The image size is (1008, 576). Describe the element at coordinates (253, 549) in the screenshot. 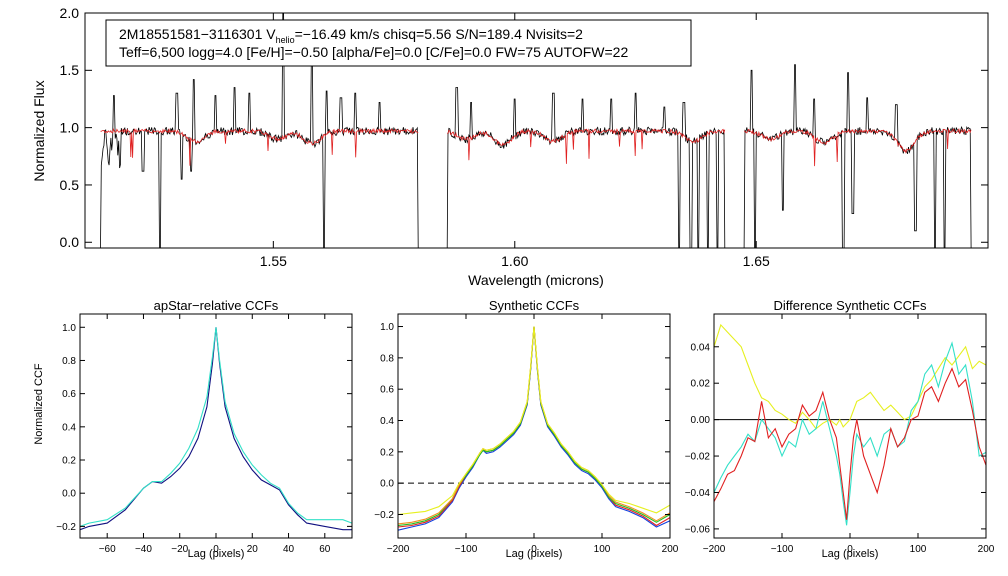

I see `x-tick-label: 20` at that location.